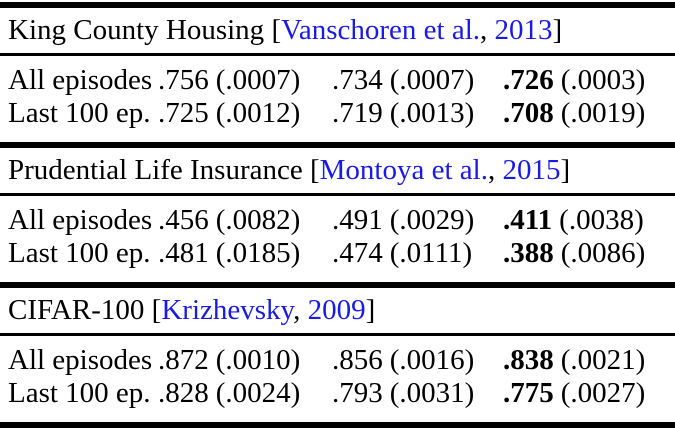 This screenshot has width=675, height=429. I want to click on metric-value-best: .726, so click(528, 80).